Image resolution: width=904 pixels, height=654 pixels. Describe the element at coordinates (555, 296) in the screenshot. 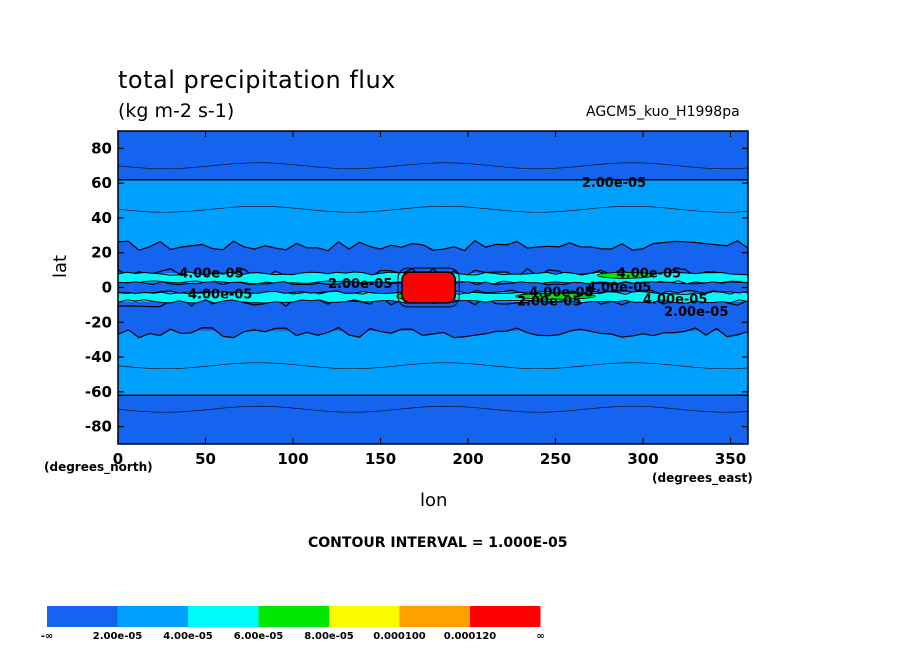

I see `green-patch-south` at that location.